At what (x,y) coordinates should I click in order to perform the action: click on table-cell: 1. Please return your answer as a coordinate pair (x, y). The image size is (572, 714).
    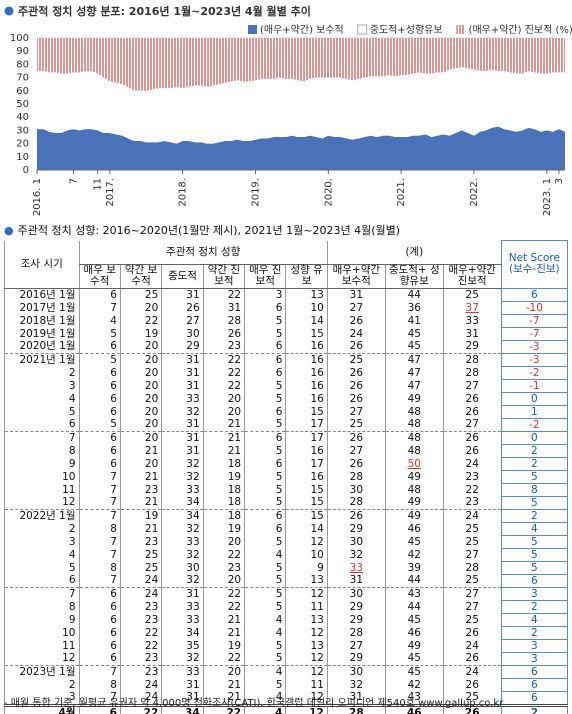
    Looking at the image, I should click on (534, 411).